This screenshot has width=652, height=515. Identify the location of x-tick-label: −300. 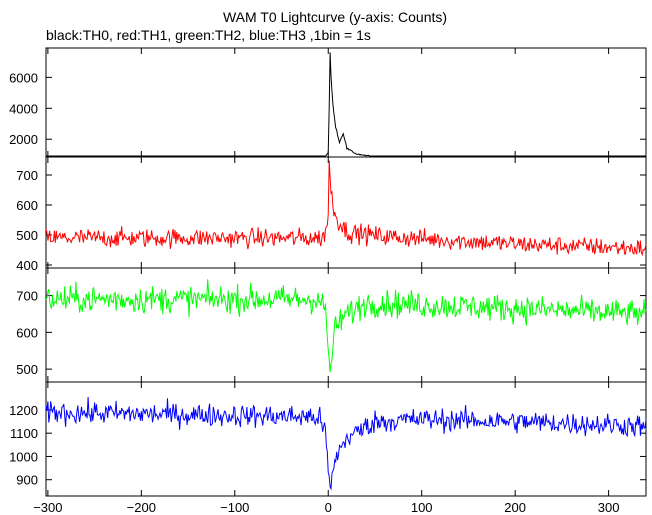
(47, 507).